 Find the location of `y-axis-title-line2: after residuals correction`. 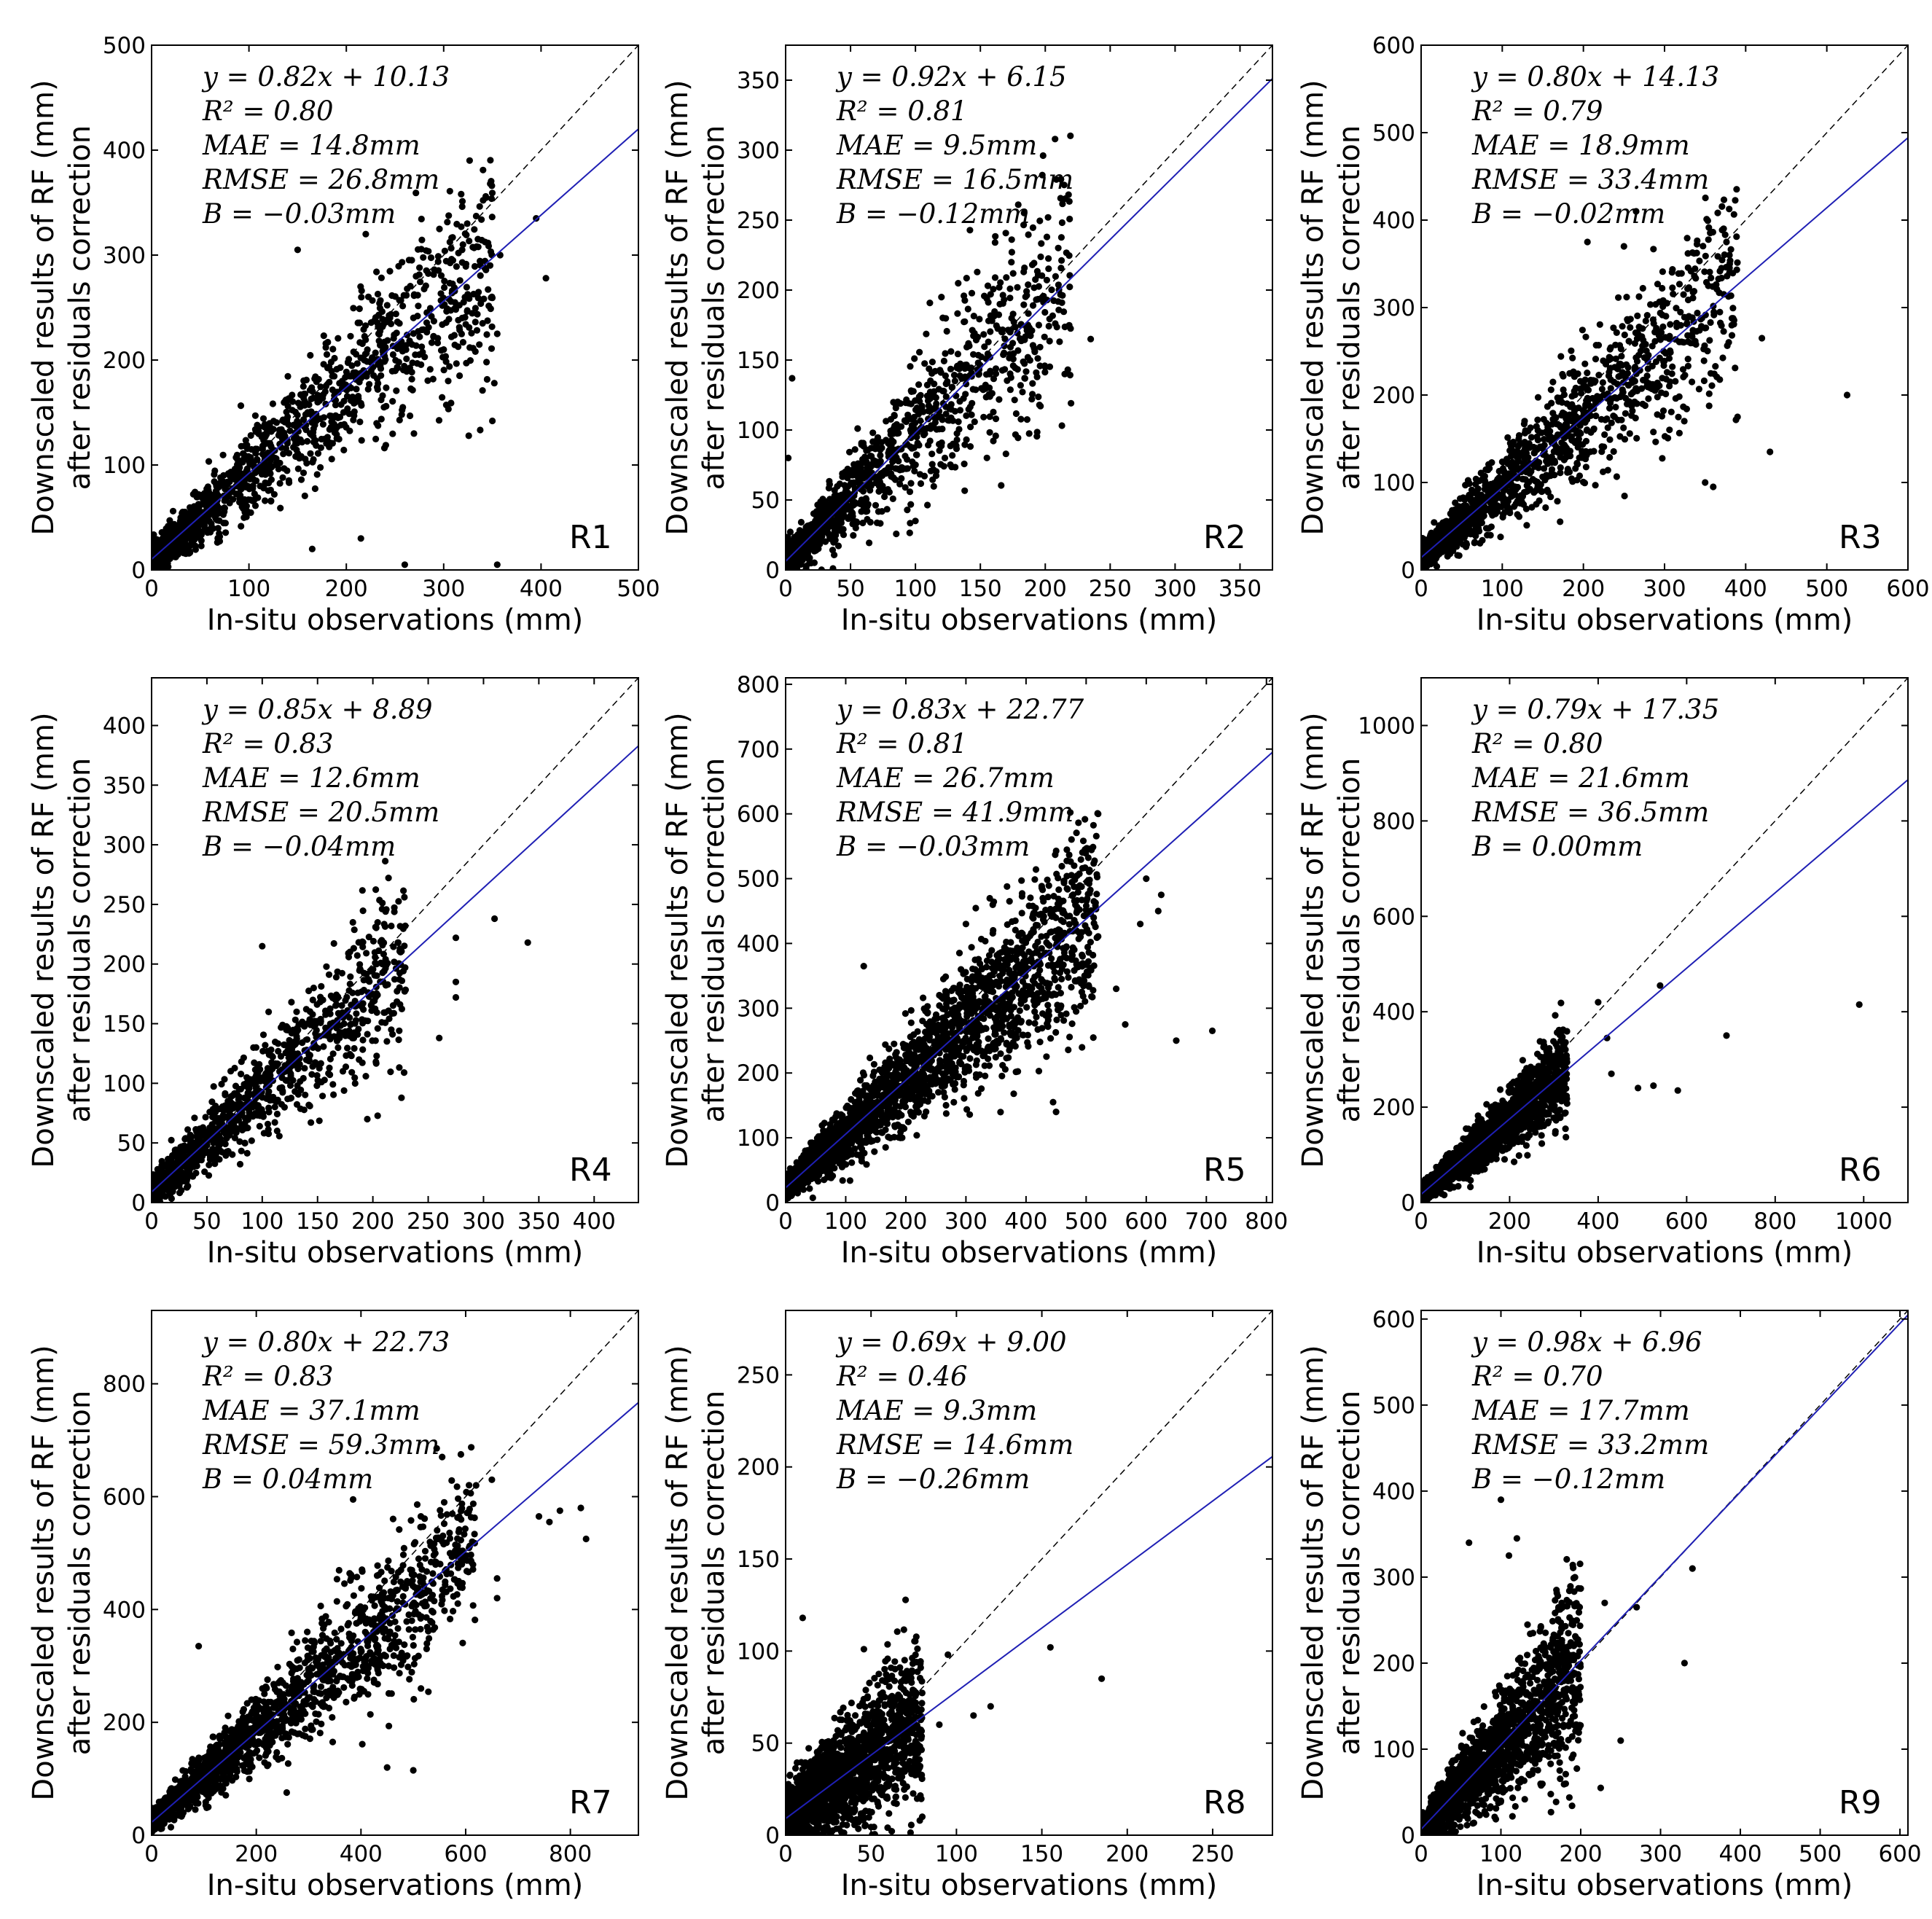

y-axis-title-line2: after residuals correction is located at coordinates (1350, 307).